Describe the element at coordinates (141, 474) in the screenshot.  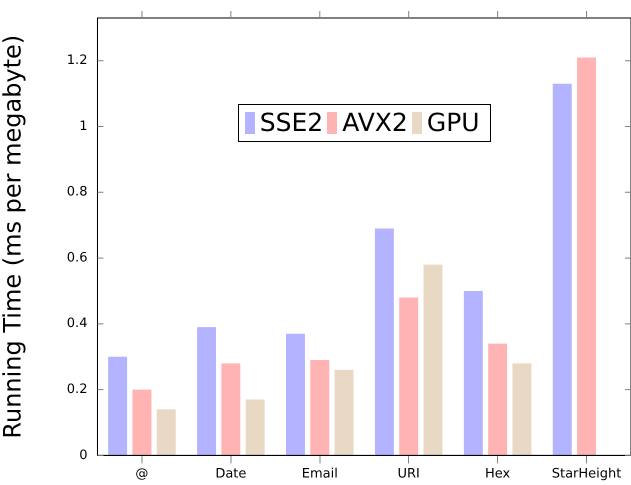
I see `x-tick-label: @` at that location.